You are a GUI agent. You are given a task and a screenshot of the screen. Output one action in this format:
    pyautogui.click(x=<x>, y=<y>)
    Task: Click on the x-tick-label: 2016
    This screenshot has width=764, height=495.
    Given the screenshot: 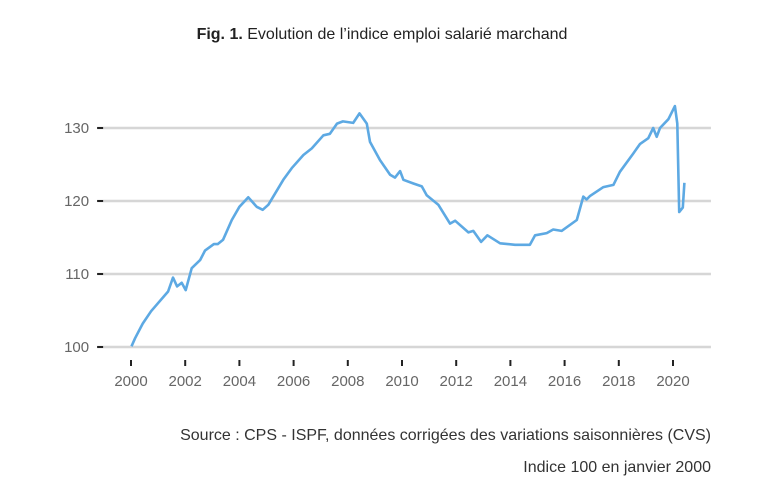 What is the action you would take?
    pyautogui.click(x=564, y=381)
    